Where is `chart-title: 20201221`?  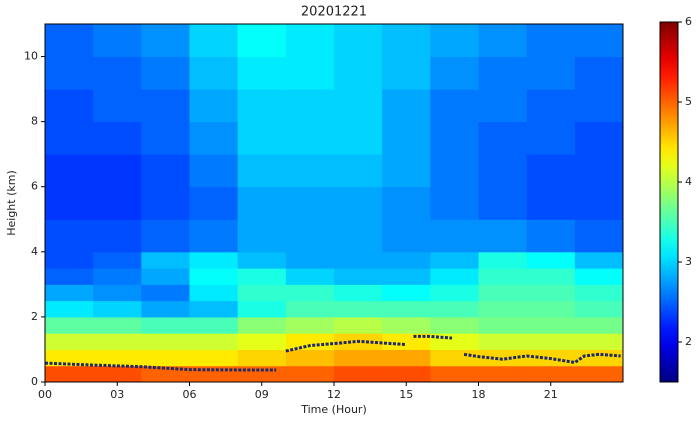
chart-title: 20201221 is located at coordinates (334, 12).